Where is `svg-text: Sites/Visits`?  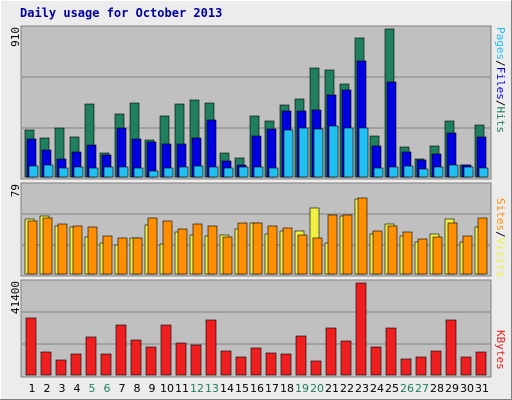 svg-text: Sites/Visits is located at coordinates (500, 238).